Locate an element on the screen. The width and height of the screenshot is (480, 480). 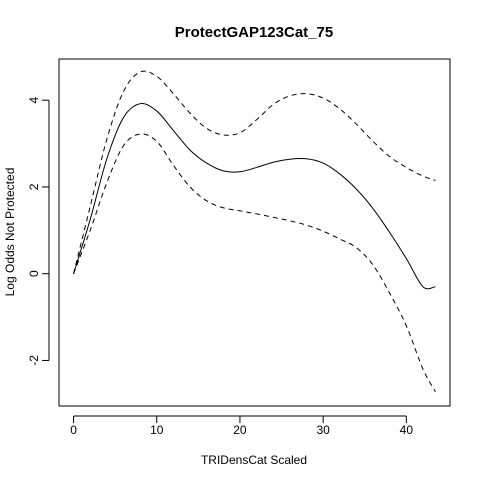
y-axis-label: Log Odds Not Protected is located at coordinates (10, 232).